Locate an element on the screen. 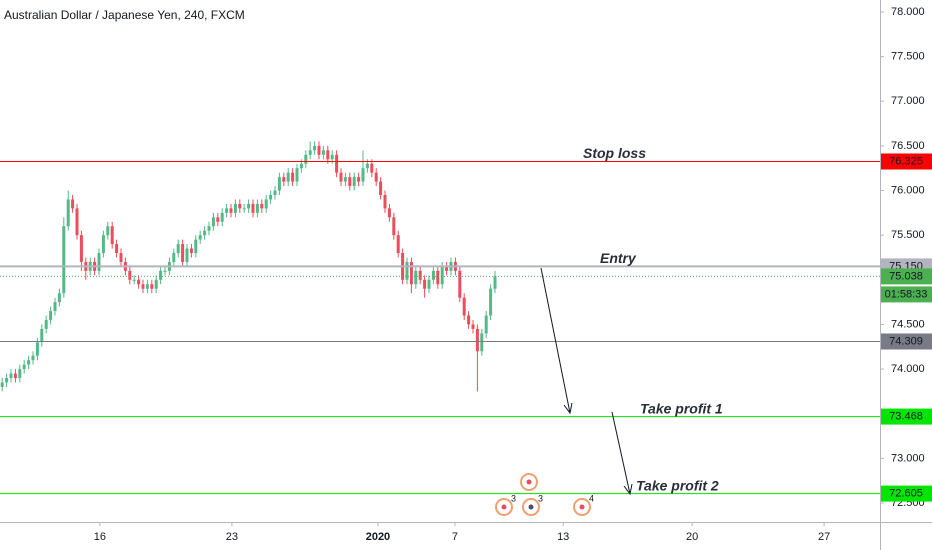  y-tick-label: 76.500 is located at coordinates (908, 146).